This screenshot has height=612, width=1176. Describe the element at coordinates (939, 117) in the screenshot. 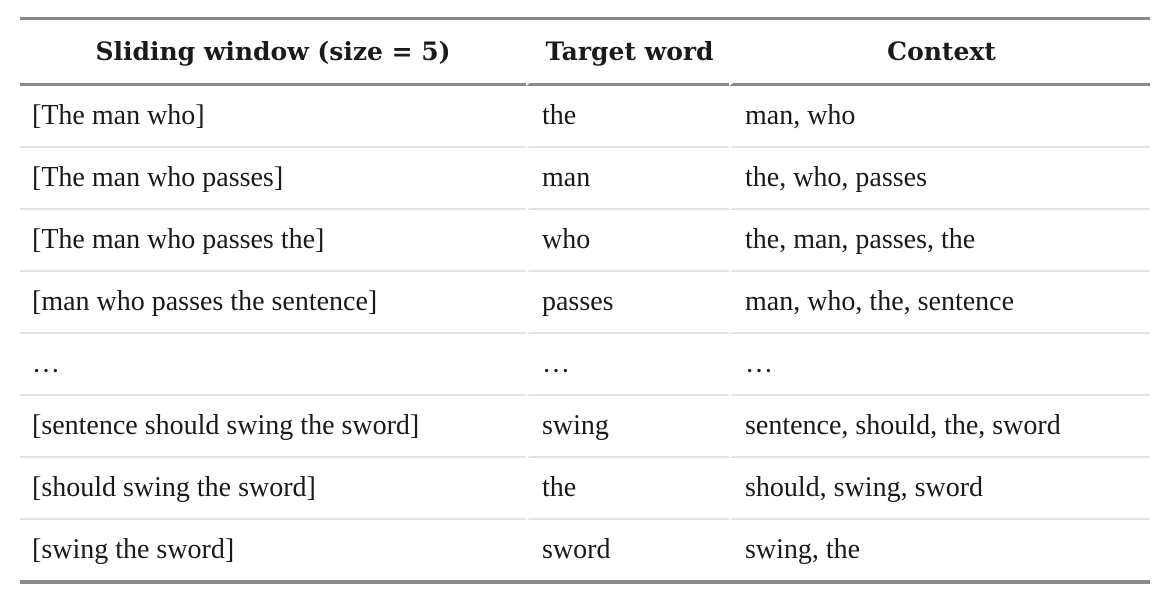

I see `context-cell: man, who` at that location.